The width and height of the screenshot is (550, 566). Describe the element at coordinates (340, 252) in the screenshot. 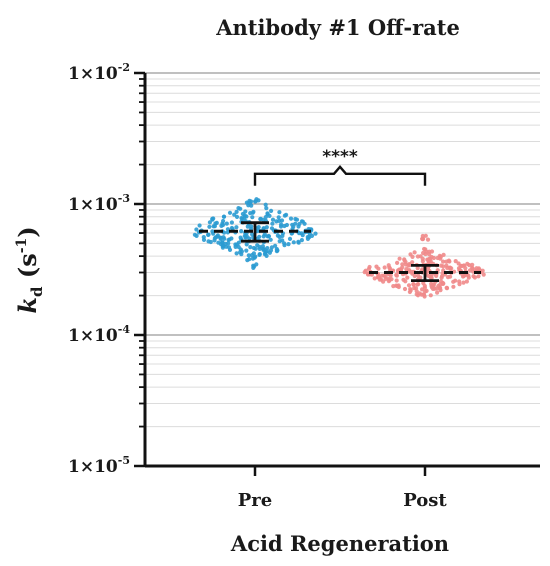

I see `summary-bars` at that location.